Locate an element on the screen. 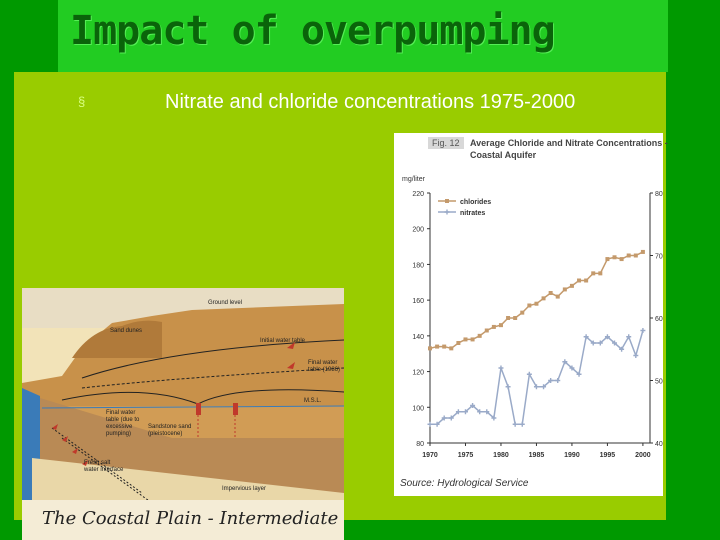  interface-label-1: Fresh salt is located at coordinates (97, 463).